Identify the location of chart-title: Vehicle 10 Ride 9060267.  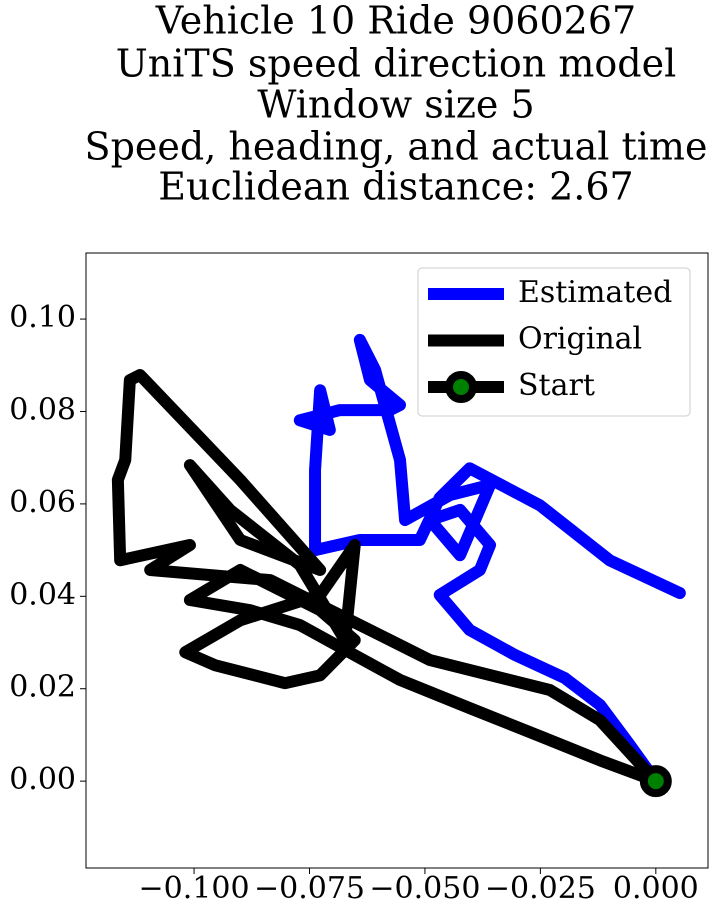
(395, 21).